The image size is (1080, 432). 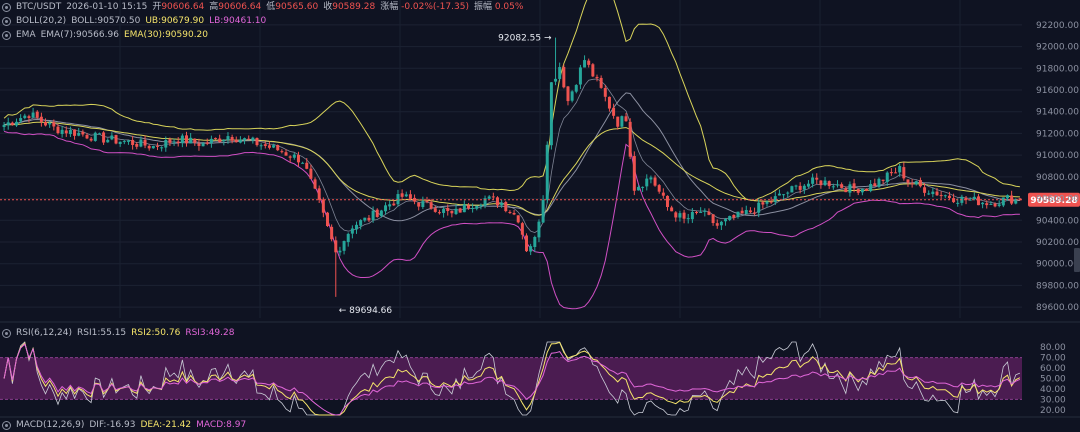 I want to click on eye-icon, so click(x=6, y=425).